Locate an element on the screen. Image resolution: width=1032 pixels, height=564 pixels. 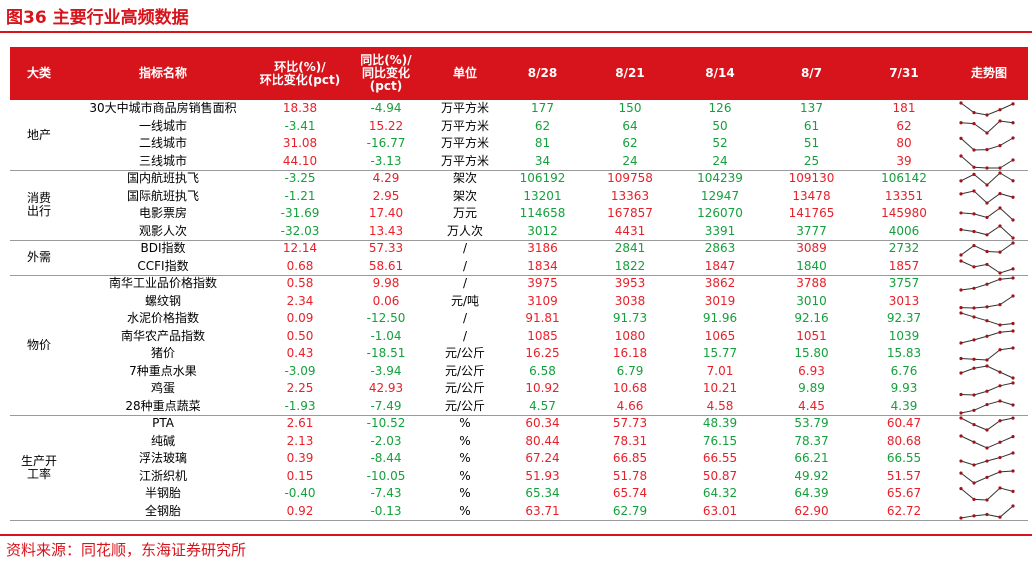
group-name: 生产开 工率 is located at coordinates (38, 467).